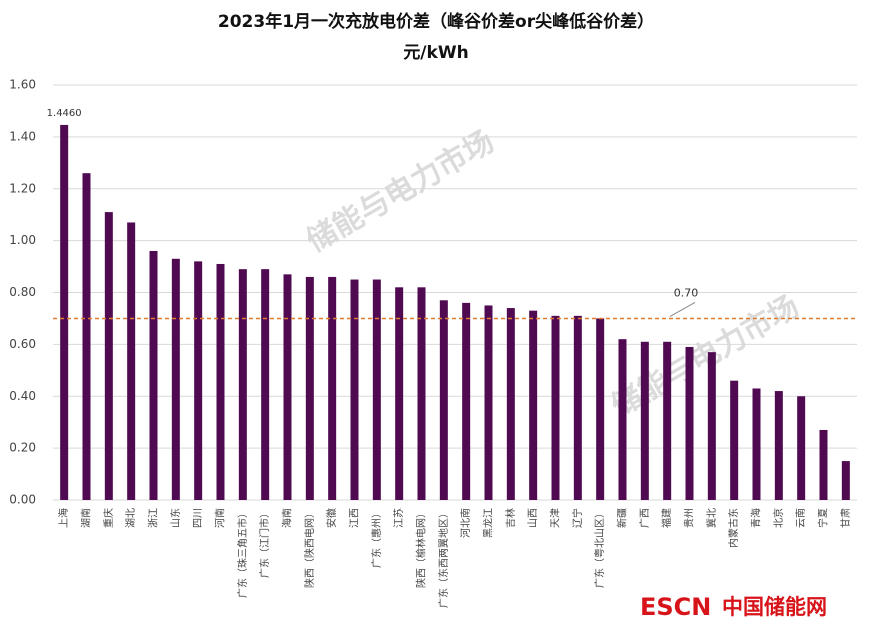 The height and width of the screenshot is (637, 871). I want to click on x-tick-label: 陕西（榆林电网）, so click(421, 548).